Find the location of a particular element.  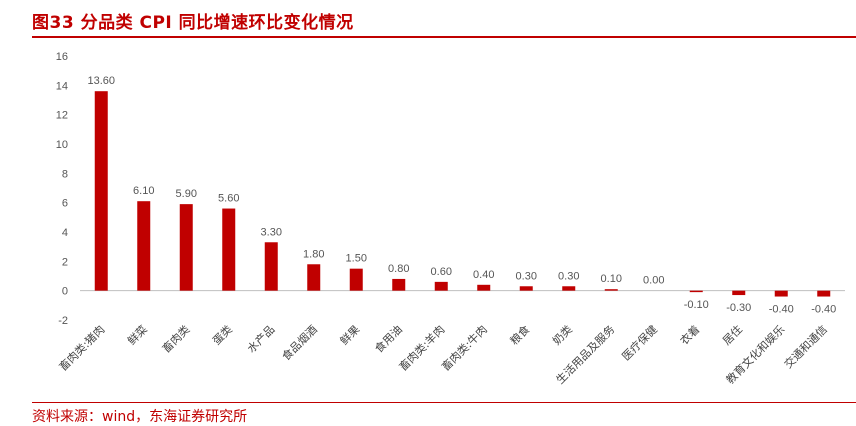

y-tick-label: 12 is located at coordinates (62, 116).